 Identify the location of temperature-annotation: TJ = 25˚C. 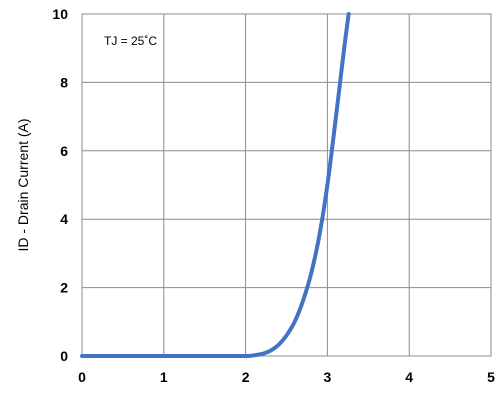
(130, 41).